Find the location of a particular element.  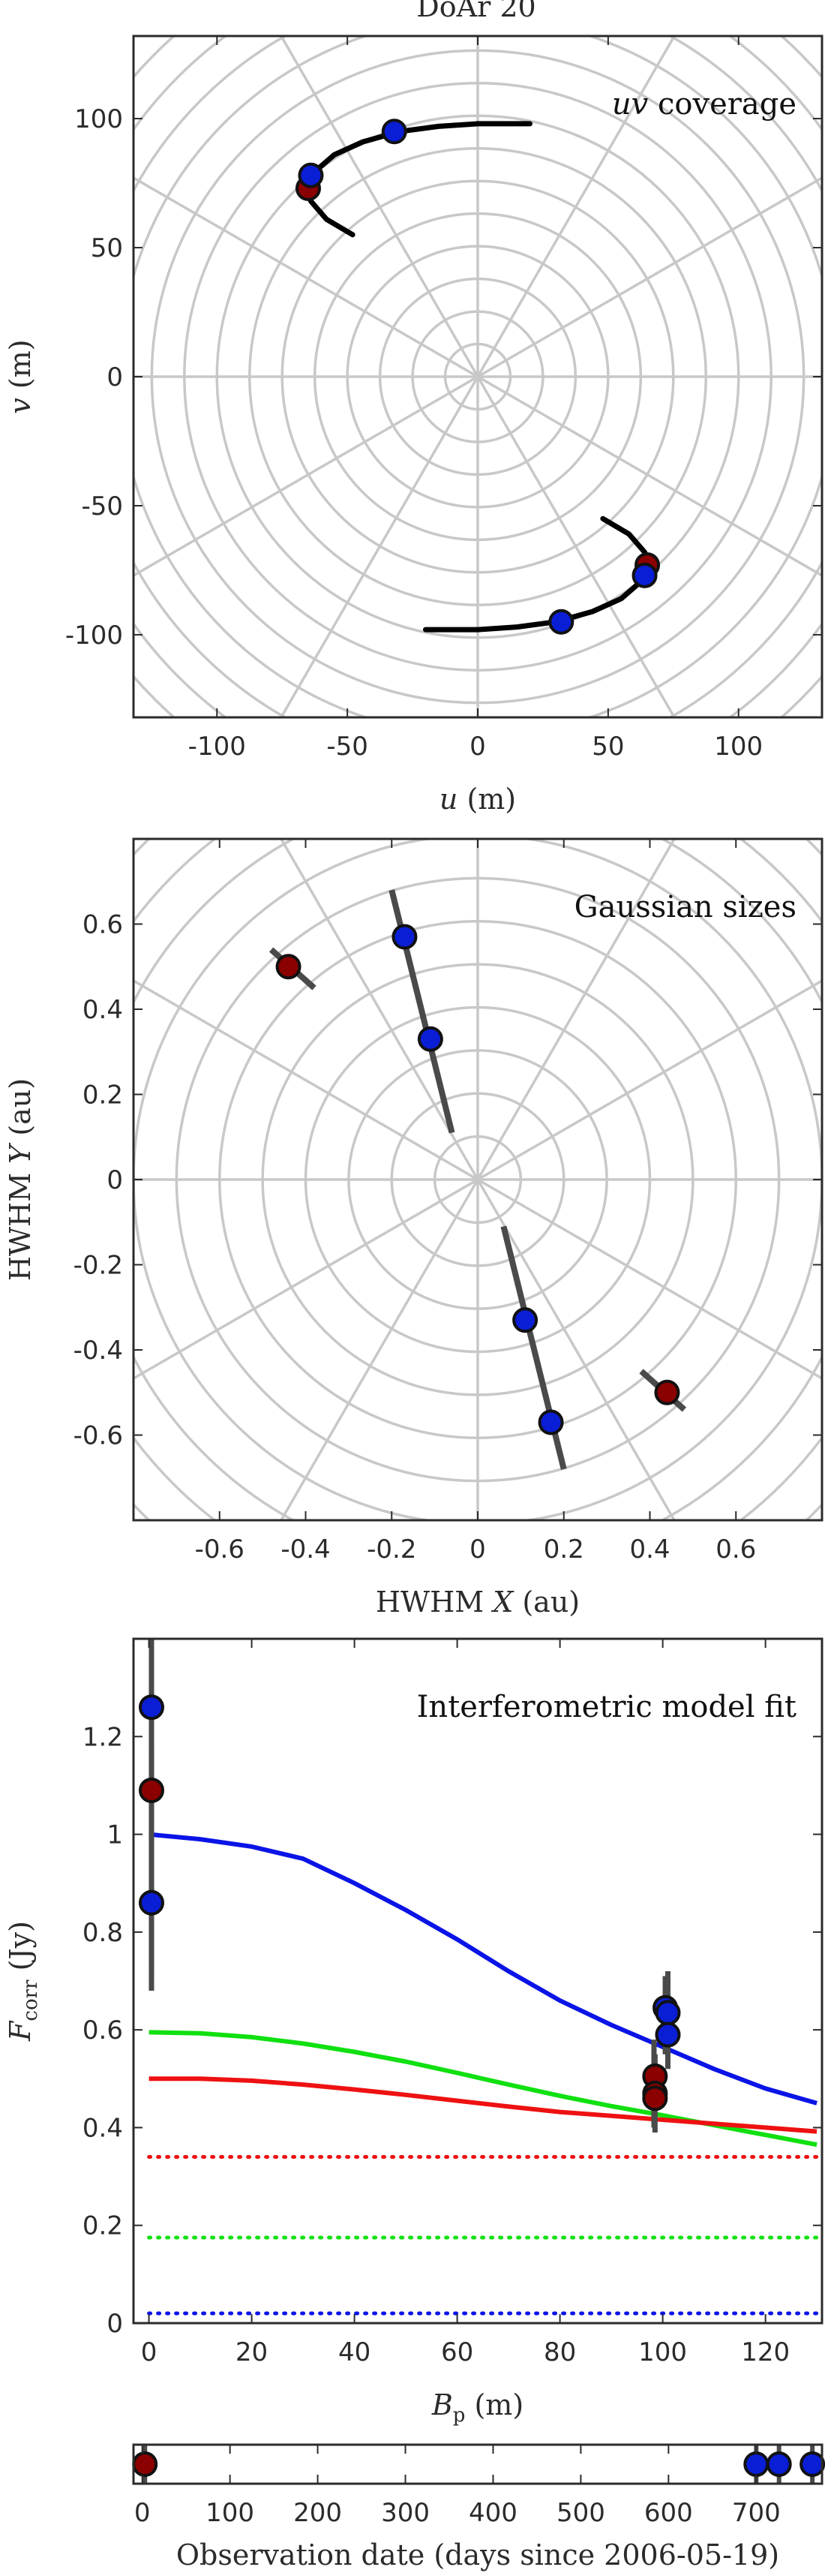

x-axis-label: HWHM X (au) is located at coordinates (478, 1602).